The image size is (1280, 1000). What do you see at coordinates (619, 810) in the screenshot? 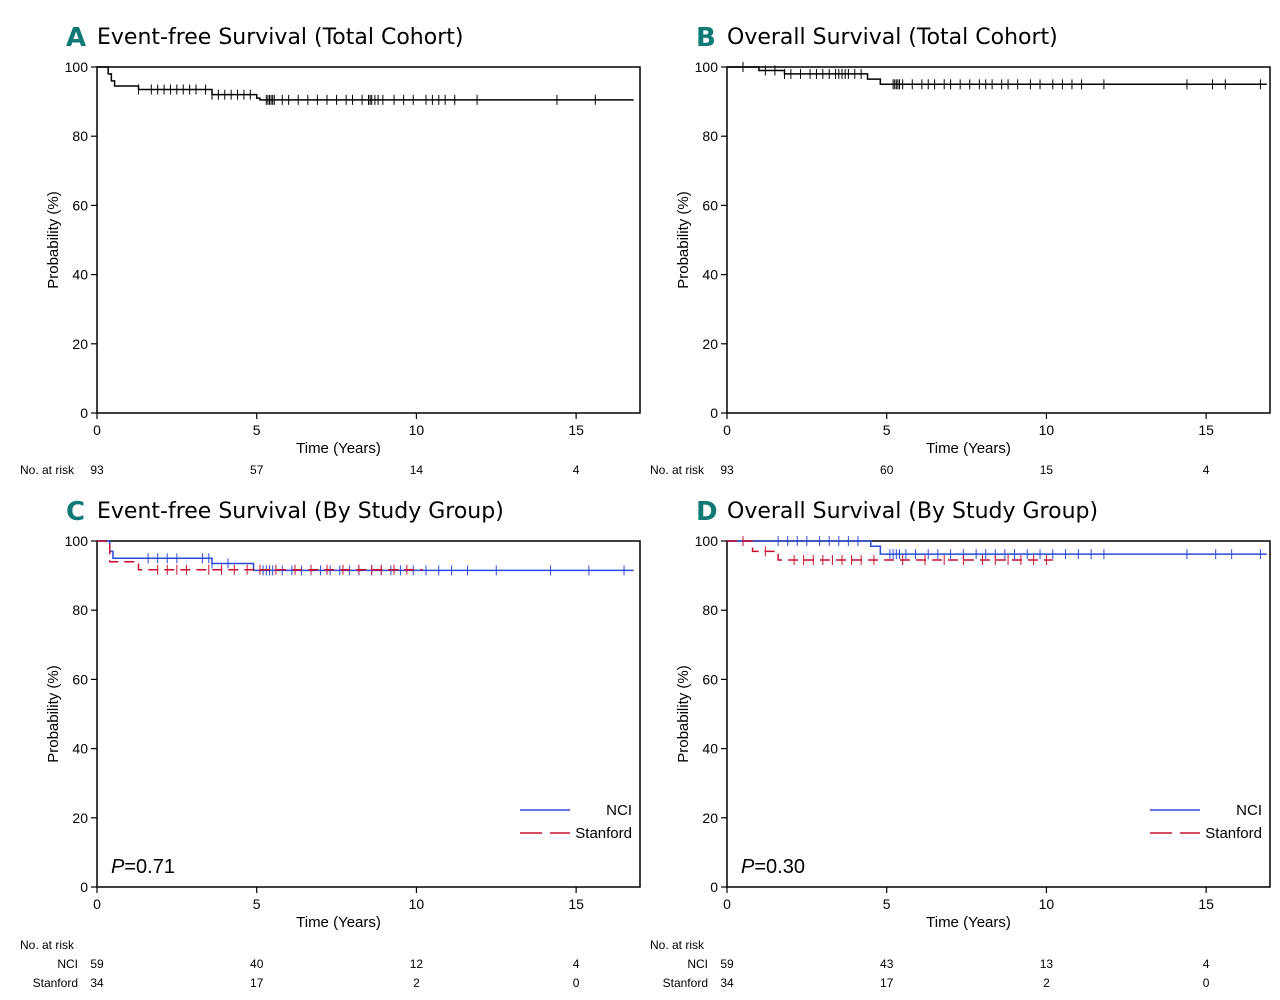
I see `legend-label: NCI` at bounding box center [619, 810].